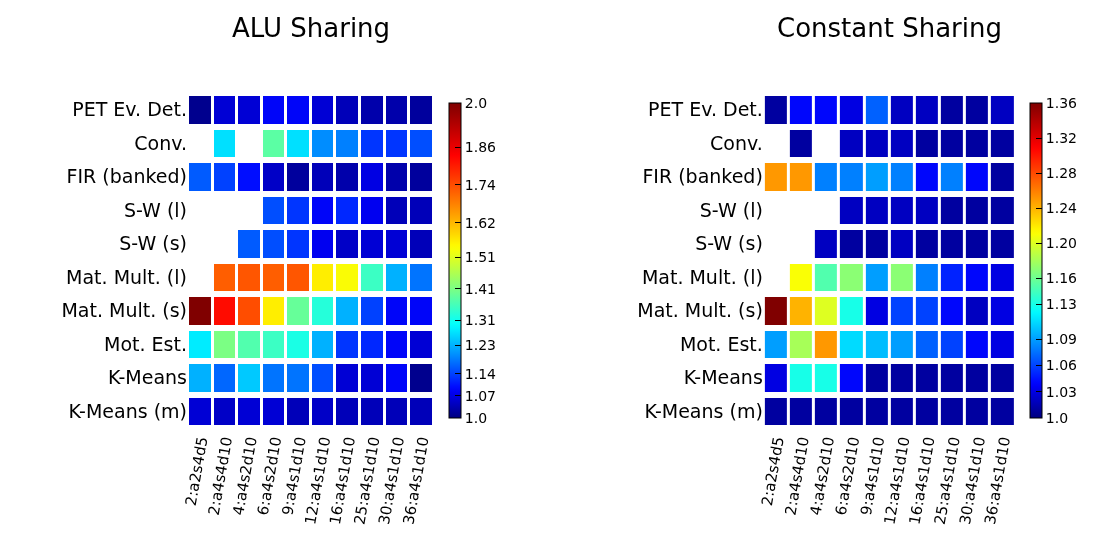 The image size is (1096, 560). What do you see at coordinates (772, 471) in the screenshot?
I see `x-tick-label: 2:a2s4d5` at bounding box center [772, 471].